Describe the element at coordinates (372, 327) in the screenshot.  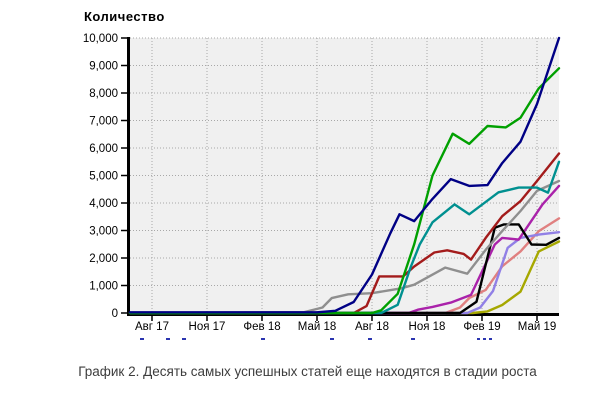
I see `x-tick-label: Авг 18` at that location.